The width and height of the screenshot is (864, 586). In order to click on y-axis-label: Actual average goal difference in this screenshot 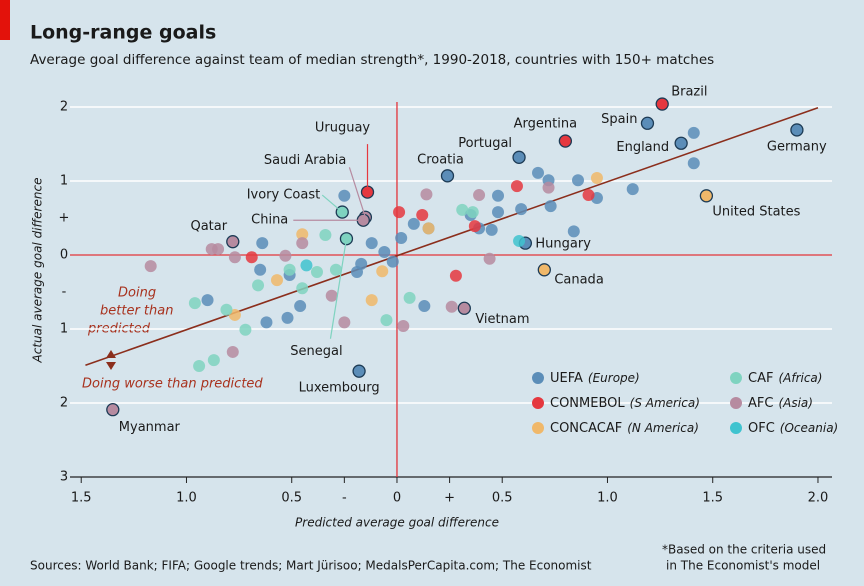, I will do `click(38, 271)`.